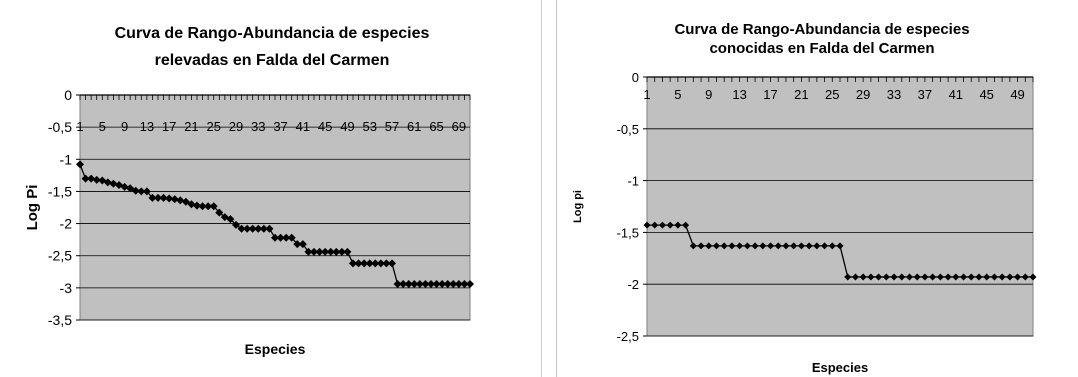  Describe the element at coordinates (191, 126) in the screenshot. I see `x-tick-label: 21` at that location.